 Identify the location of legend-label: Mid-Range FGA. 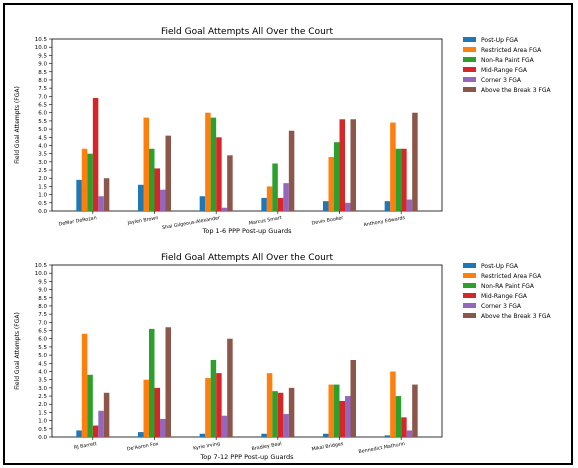
(504, 70).